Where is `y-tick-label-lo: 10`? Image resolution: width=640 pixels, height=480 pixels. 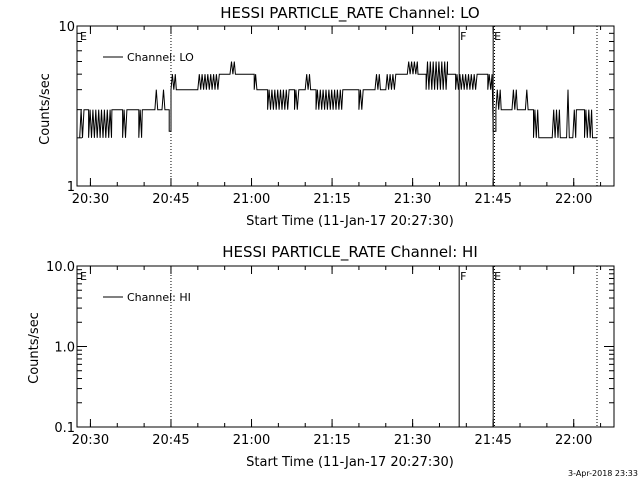
y-tick-label-lo: 10 is located at coordinates (66, 27).